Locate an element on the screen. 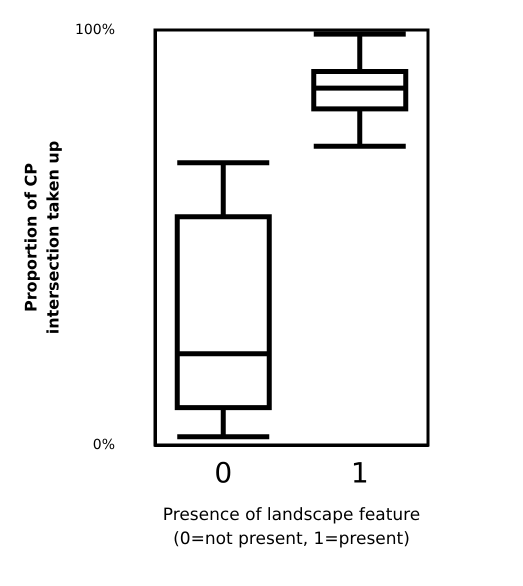 The height and width of the screenshot is (586, 523). x-tick-label: 1 is located at coordinates (359, 473).